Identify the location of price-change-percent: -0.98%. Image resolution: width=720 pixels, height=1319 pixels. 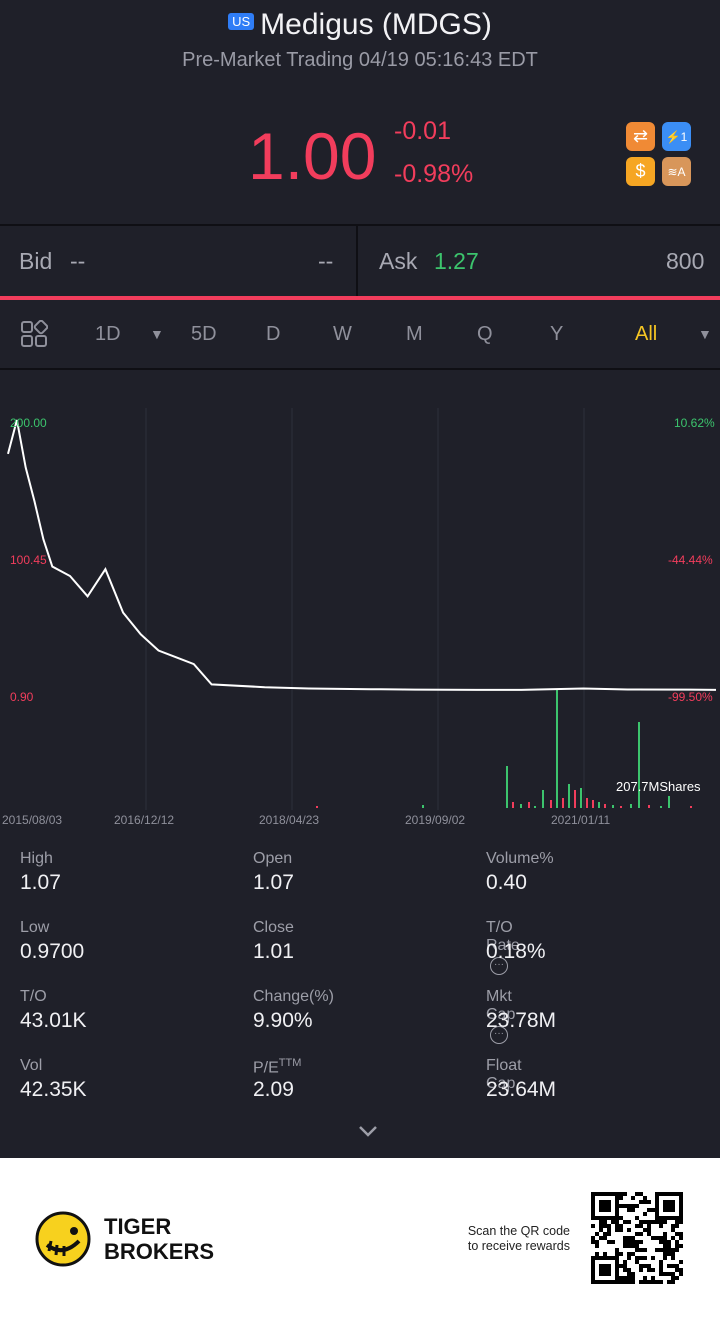
(434, 174).